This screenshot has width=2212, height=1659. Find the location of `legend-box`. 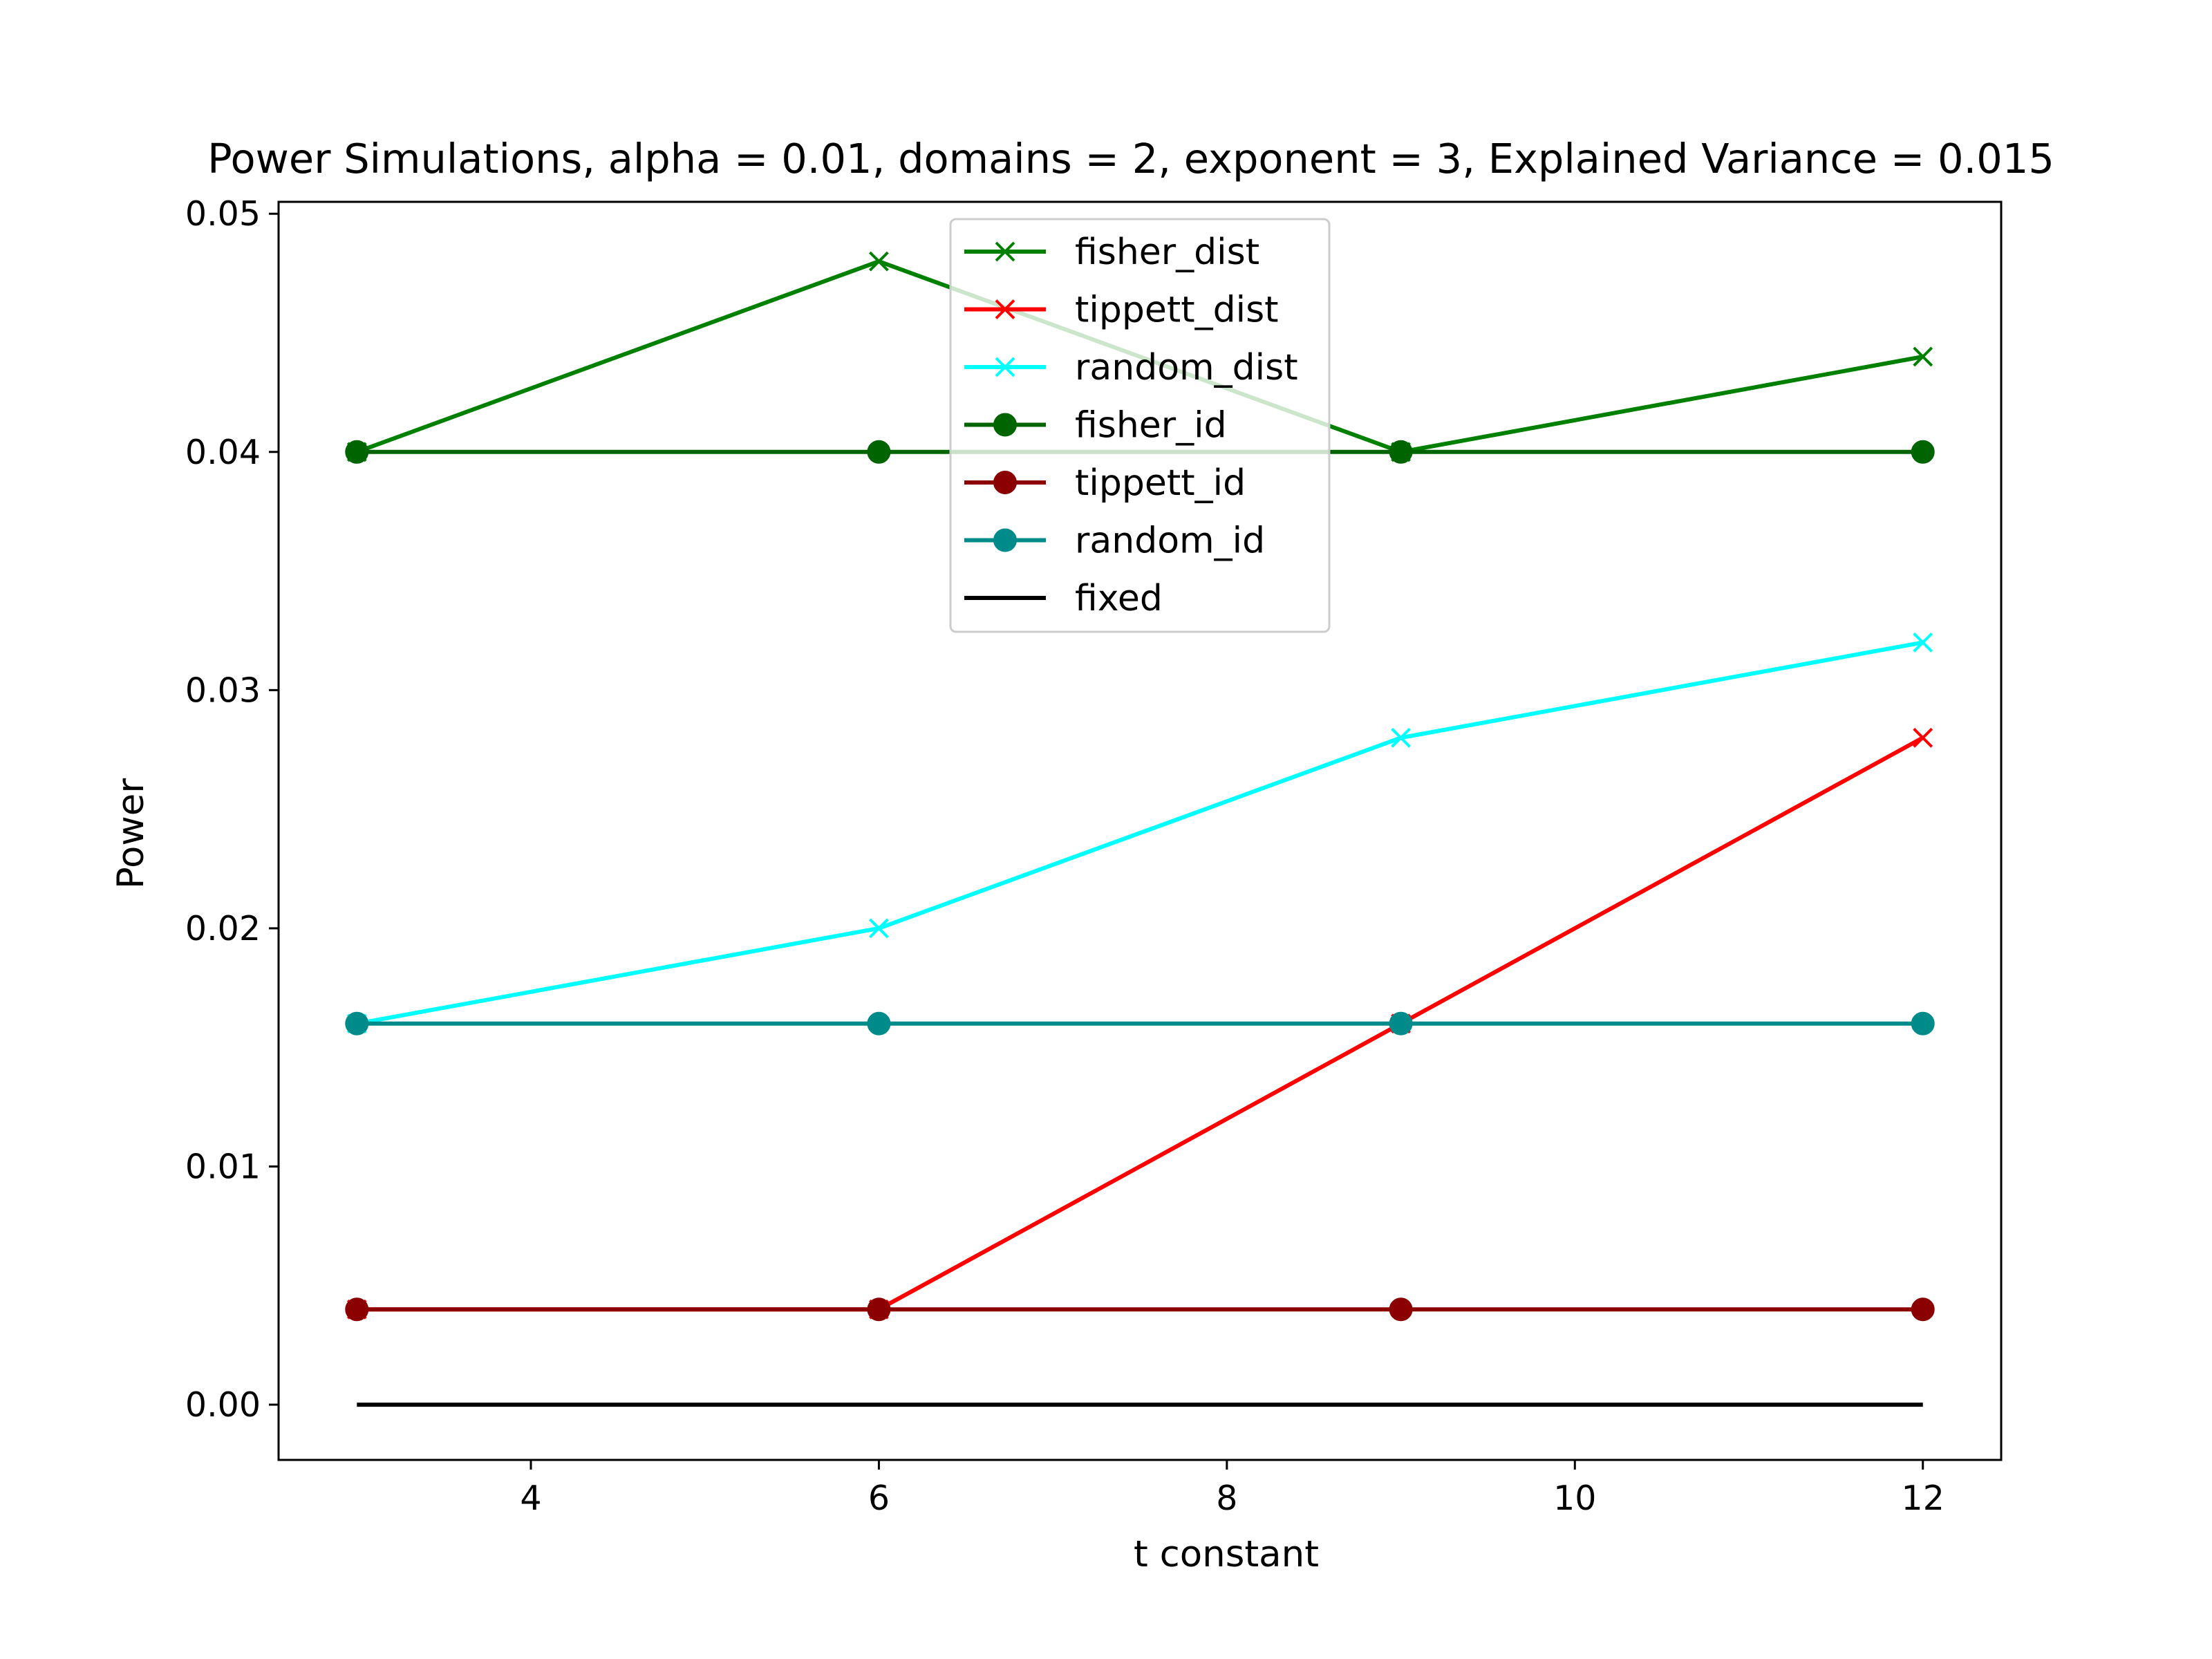

legend-box is located at coordinates (1140, 426).